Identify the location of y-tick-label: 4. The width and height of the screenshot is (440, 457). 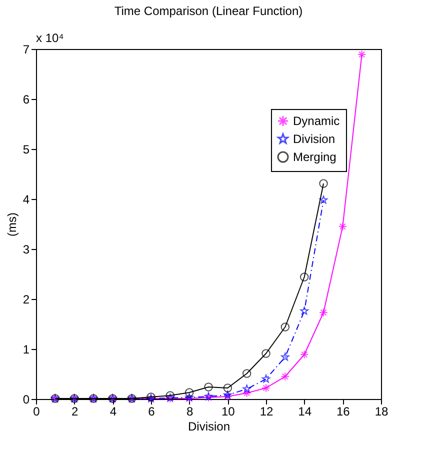
(26, 199).